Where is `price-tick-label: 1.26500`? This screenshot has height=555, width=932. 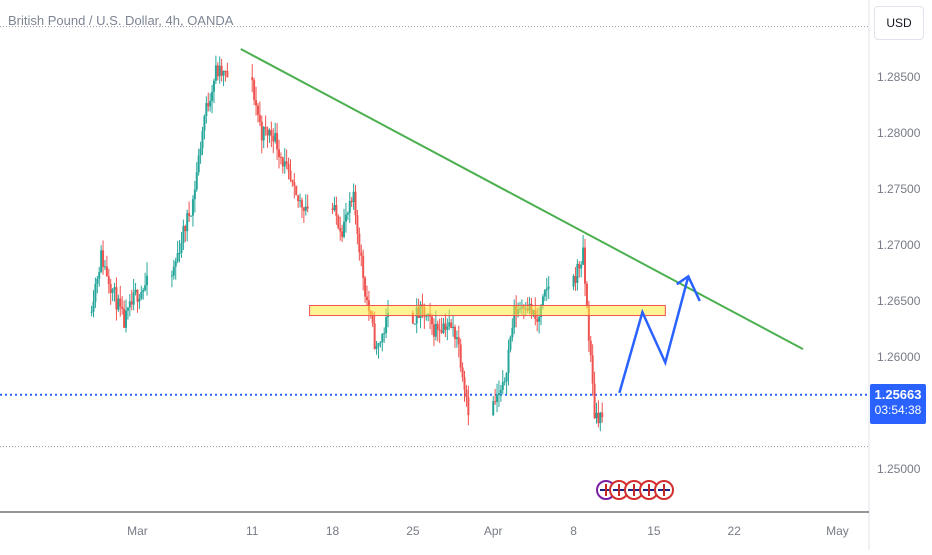 price-tick-label: 1.26500 is located at coordinates (899, 301).